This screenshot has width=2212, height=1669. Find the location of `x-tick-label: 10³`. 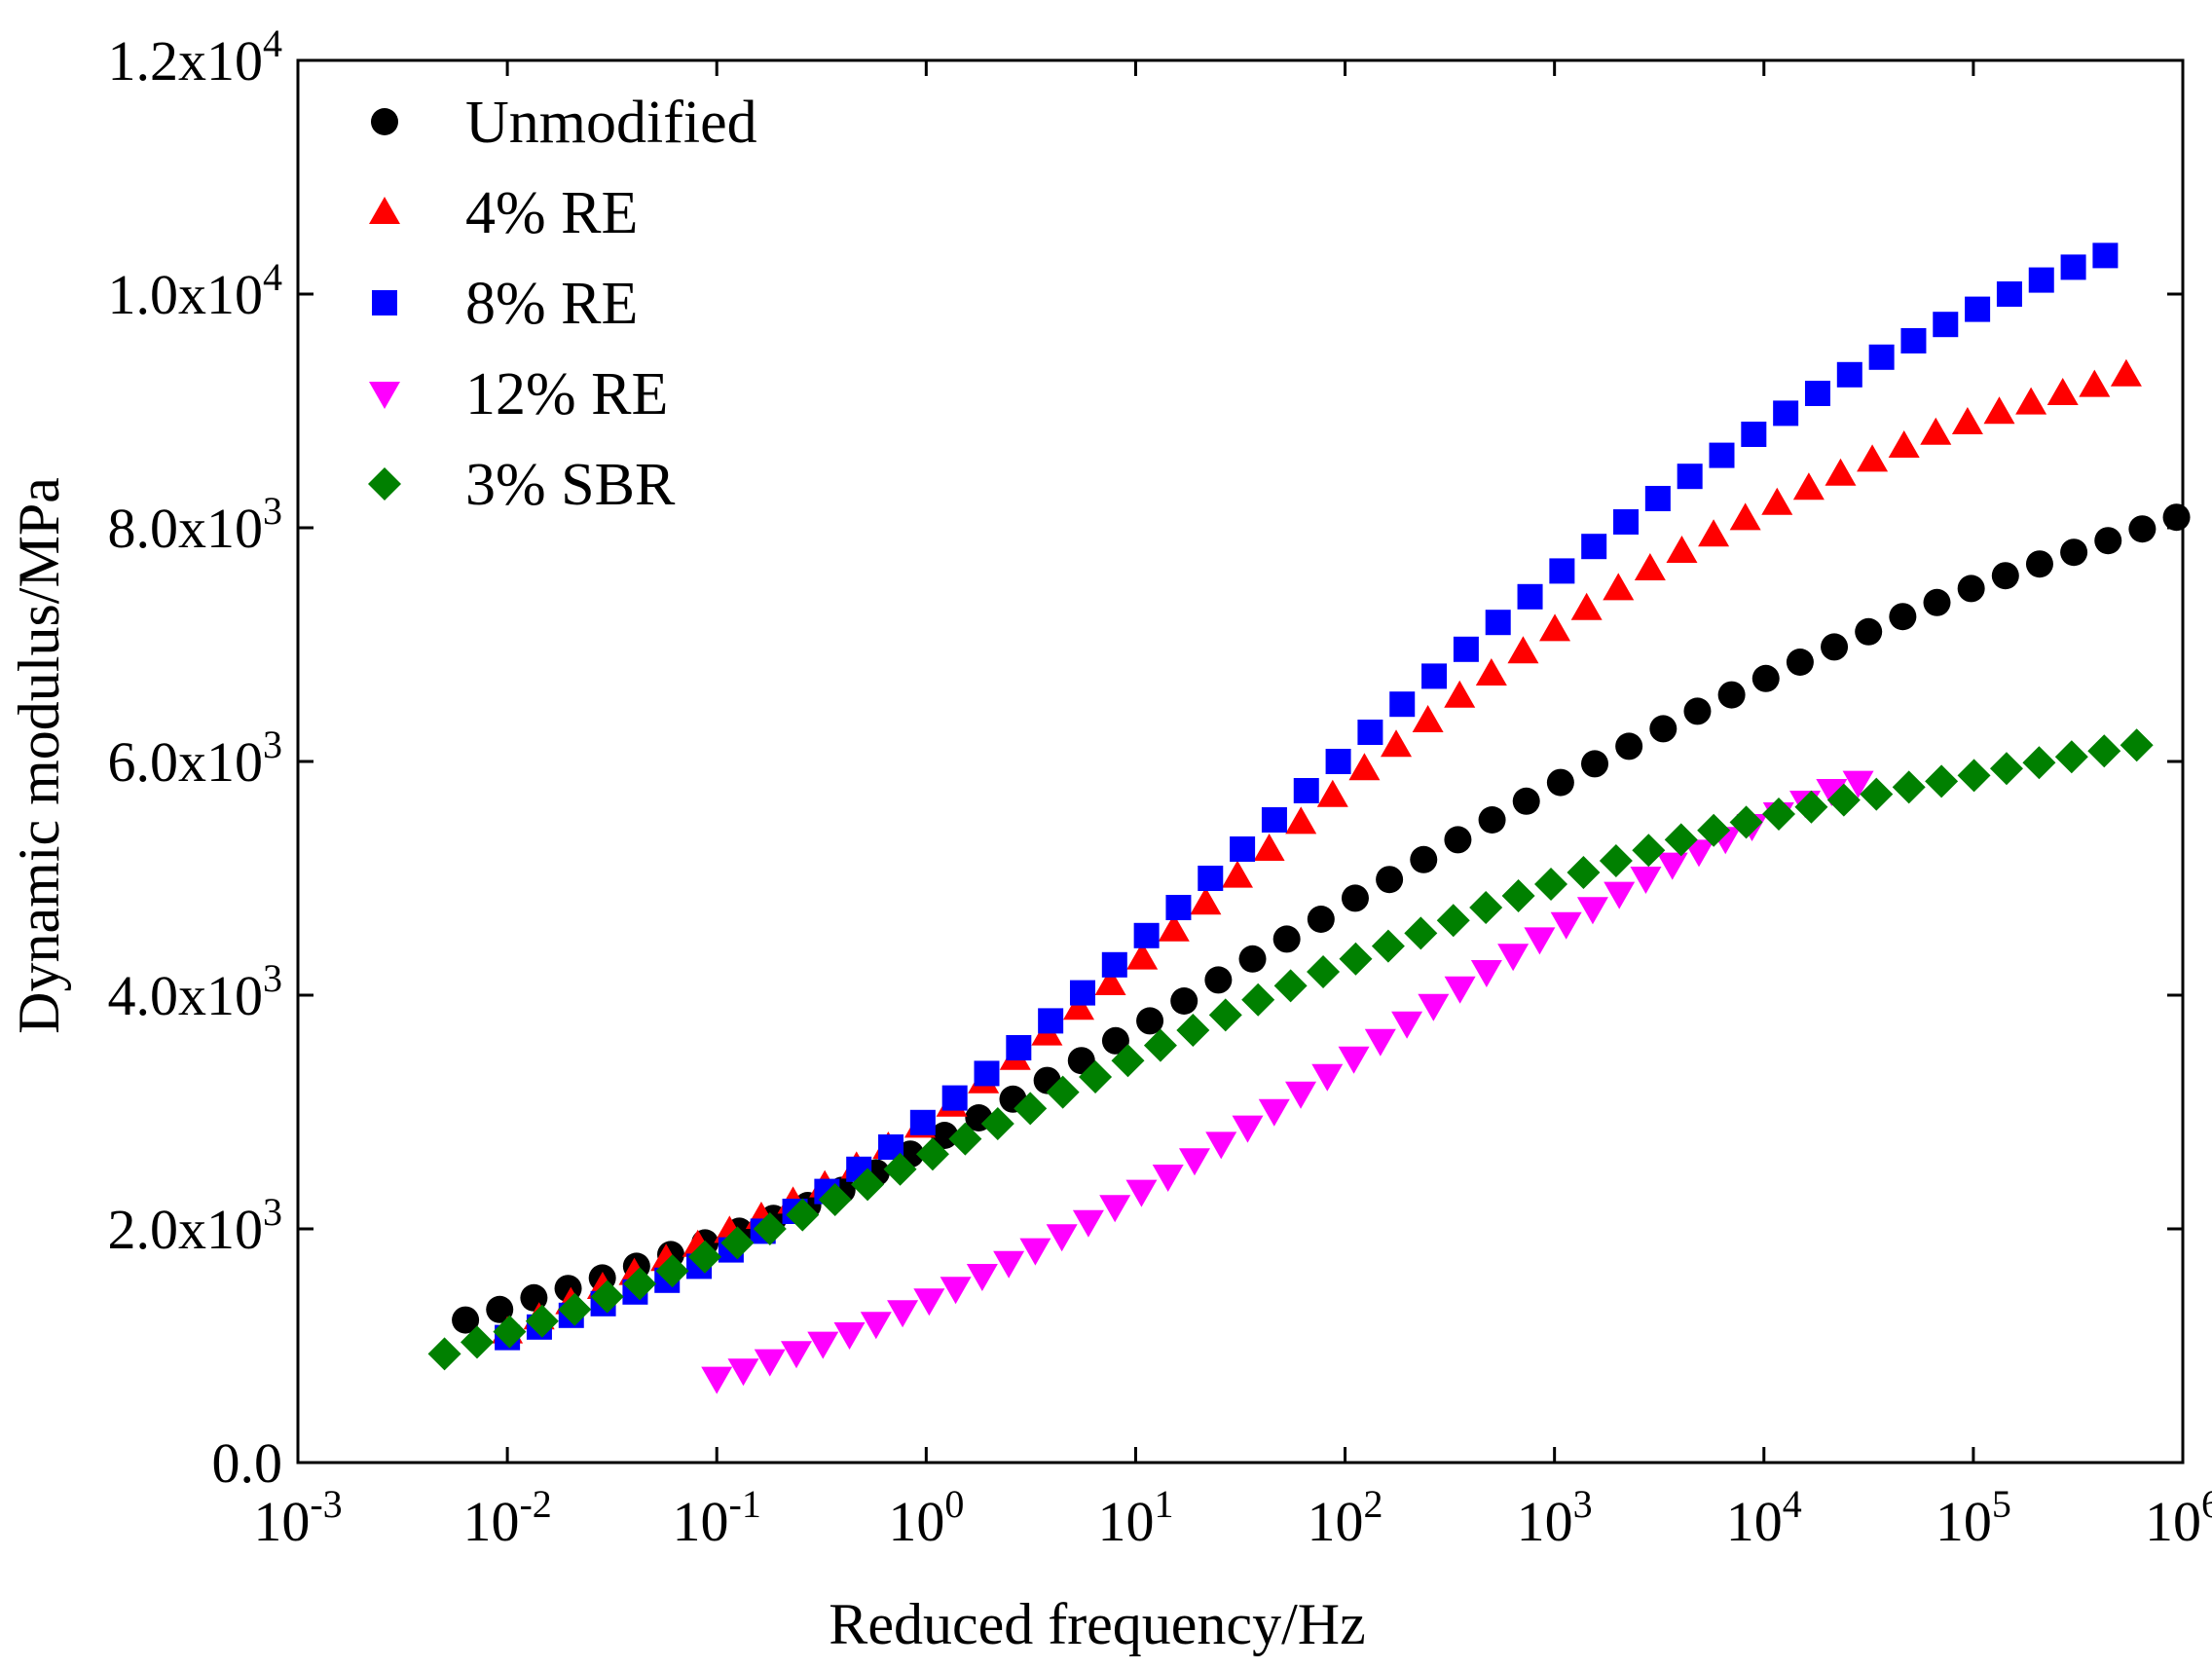

x-tick-label: 10³ is located at coordinates (1555, 1517).